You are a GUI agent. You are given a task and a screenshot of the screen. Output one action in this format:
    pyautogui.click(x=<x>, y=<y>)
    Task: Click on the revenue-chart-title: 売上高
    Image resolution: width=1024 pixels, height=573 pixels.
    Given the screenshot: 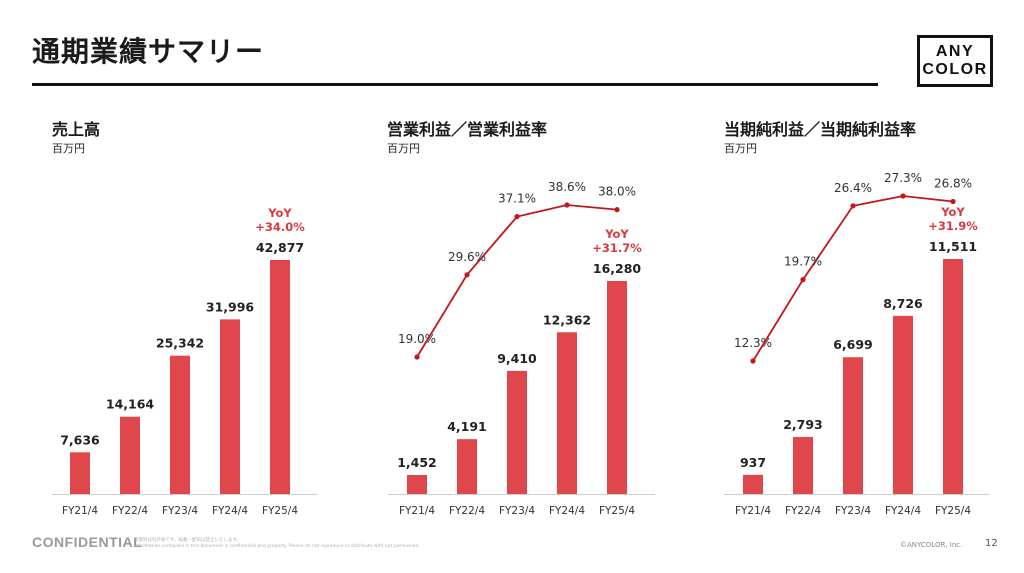 What is the action you would take?
    pyautogui.click(x=76, y=129)
    